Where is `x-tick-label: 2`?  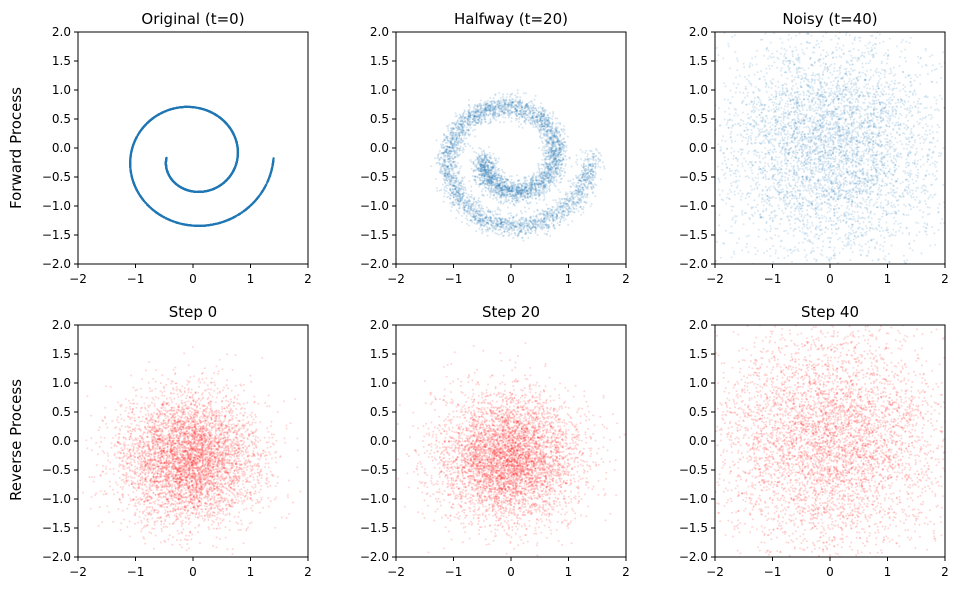 x-tick-label: 2 is located at coordinates (308, 279).